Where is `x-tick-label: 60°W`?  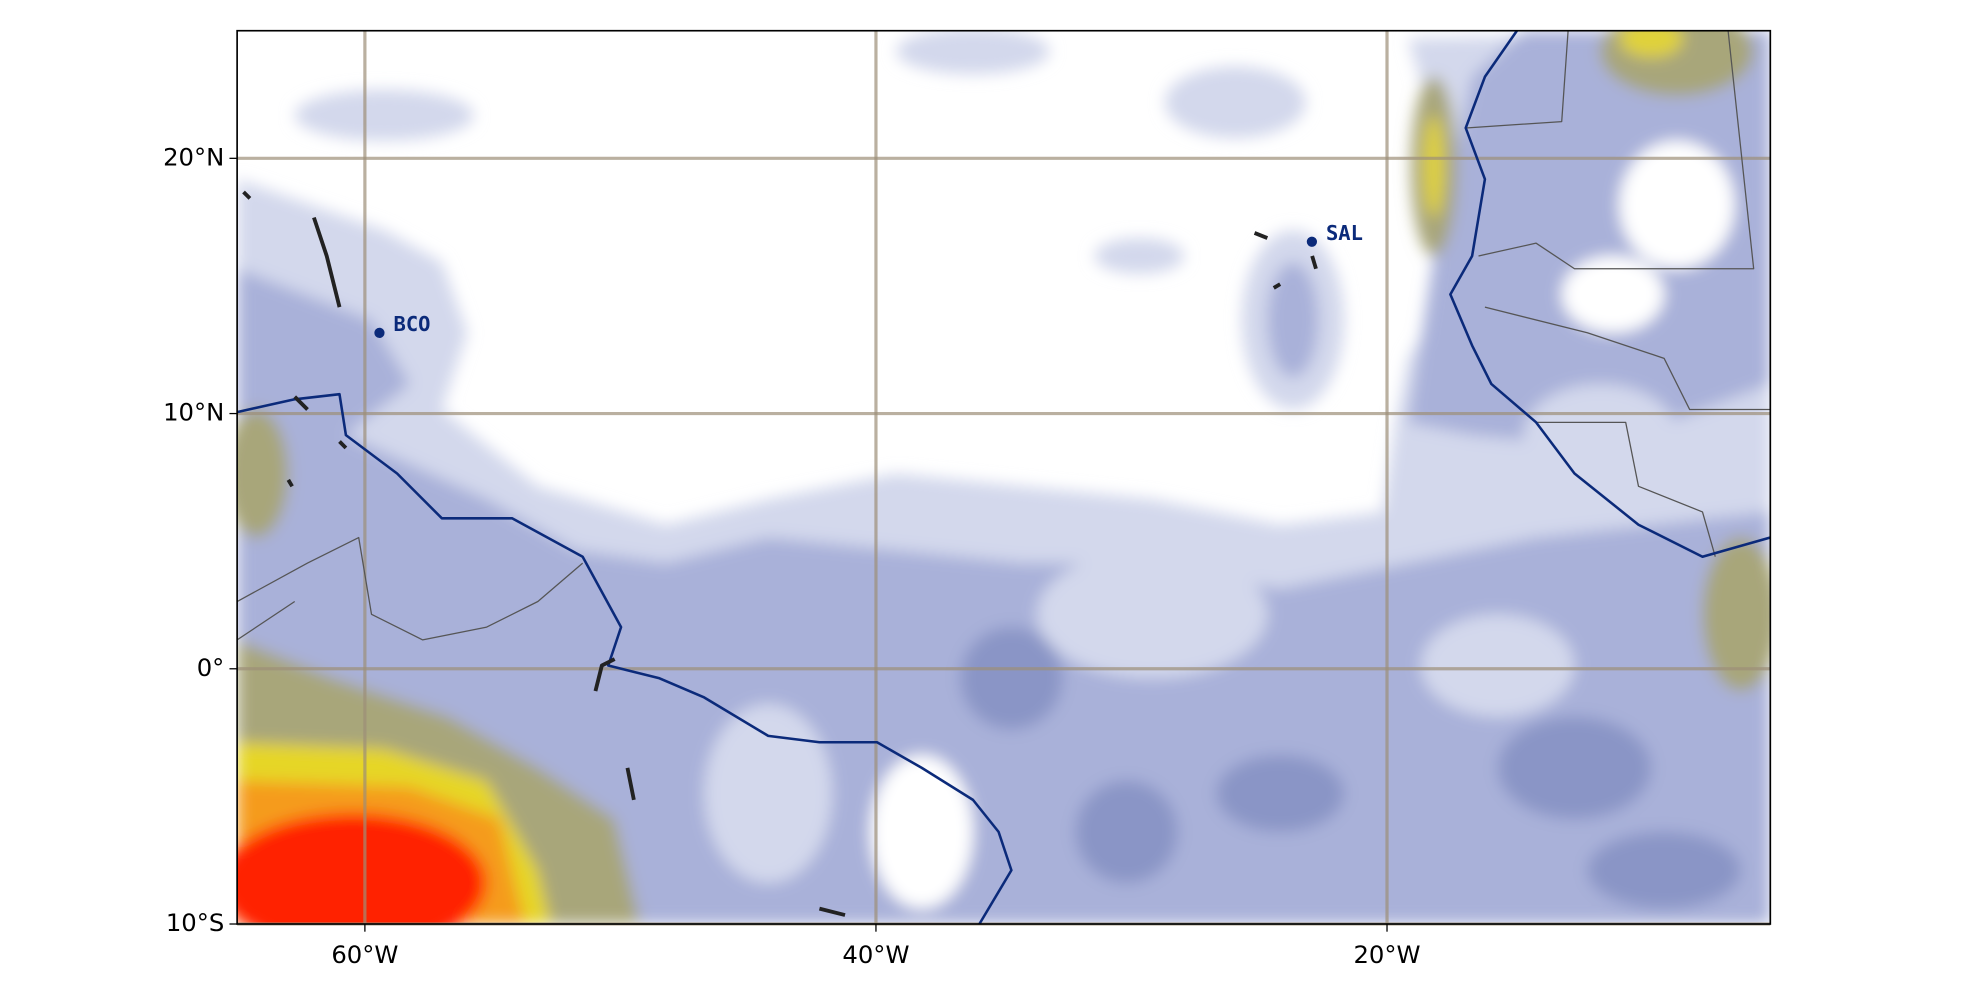
x-tick-label: 60°W is located at coordinates (364, 954).